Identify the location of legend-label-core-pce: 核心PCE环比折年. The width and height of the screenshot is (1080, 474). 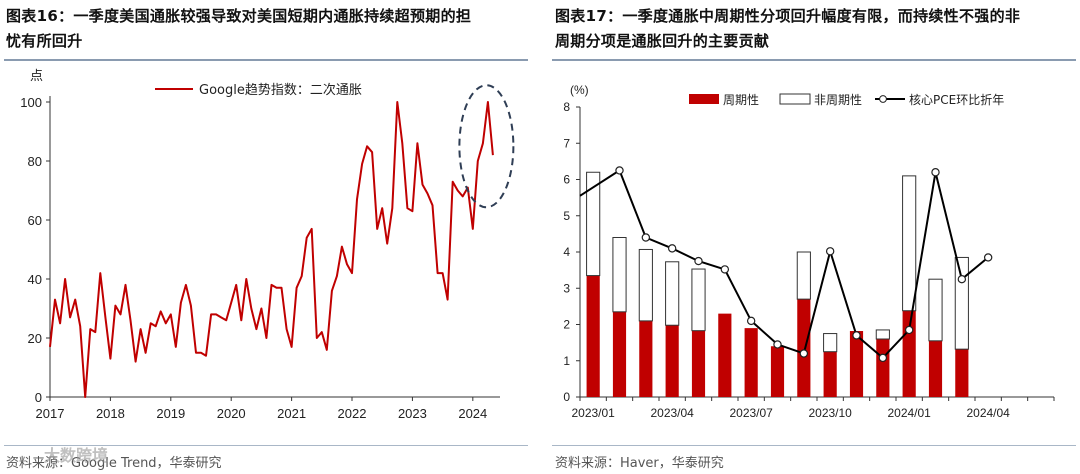
(956, 99).